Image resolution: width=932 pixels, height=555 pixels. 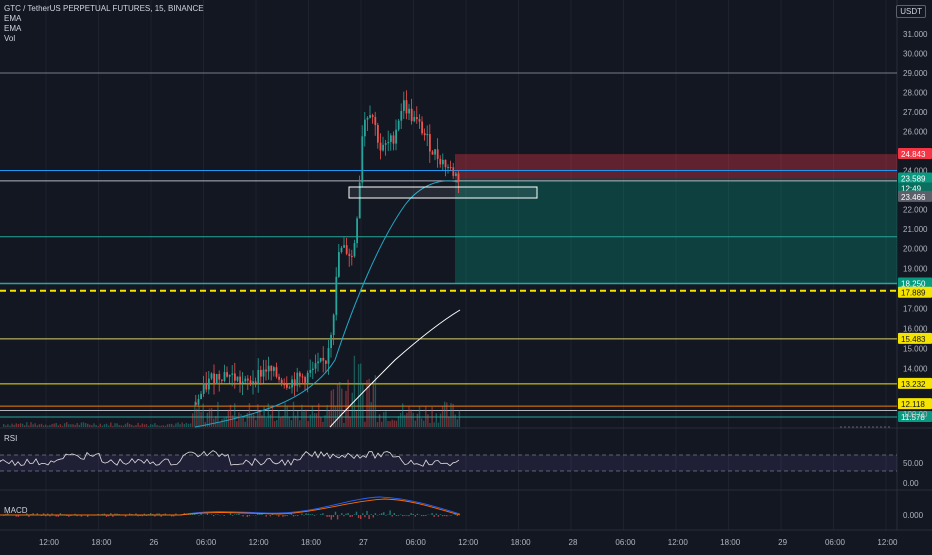 What do you see at coordinates (915, 34) in the screenshot?
I see `price-tick-label: 31.000` at bounding box center [915, 34].